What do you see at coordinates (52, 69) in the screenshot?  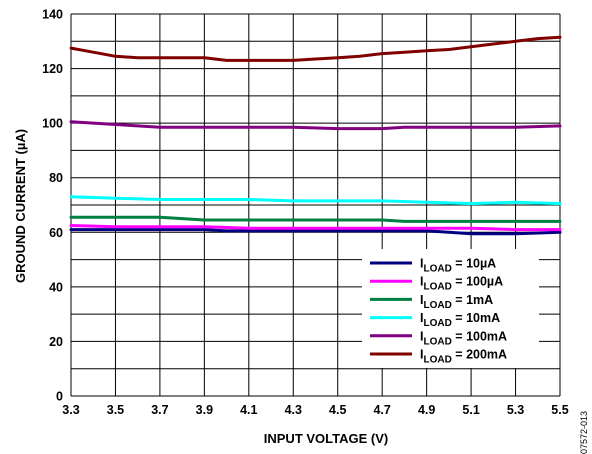 I see `y-tick-label: 120` at bounding box center [52, 69].